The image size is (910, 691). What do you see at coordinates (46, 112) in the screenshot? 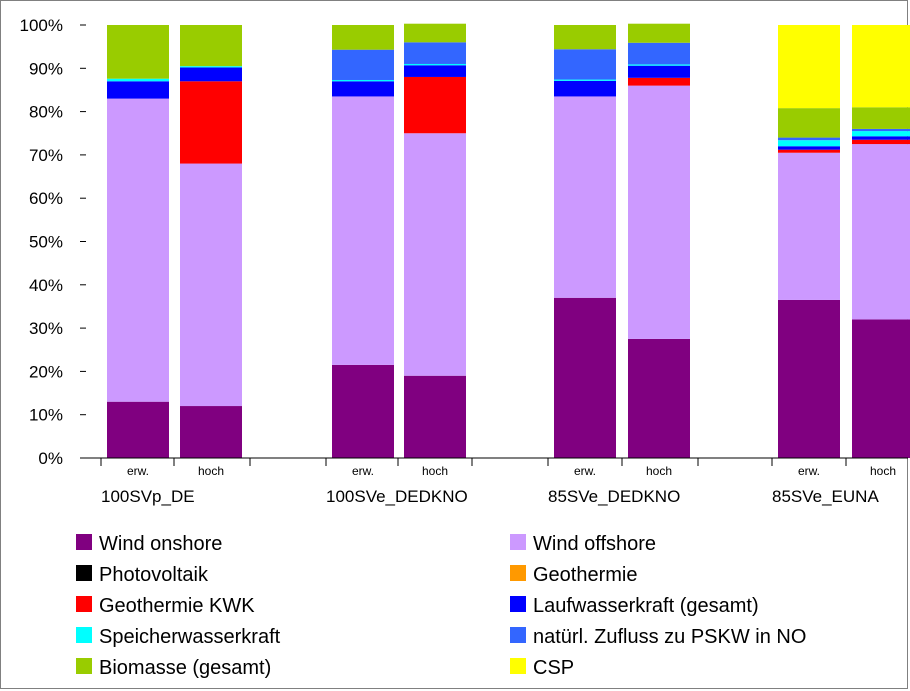
I see `y-tick-label: 80%` at bounding box center [46, 112].